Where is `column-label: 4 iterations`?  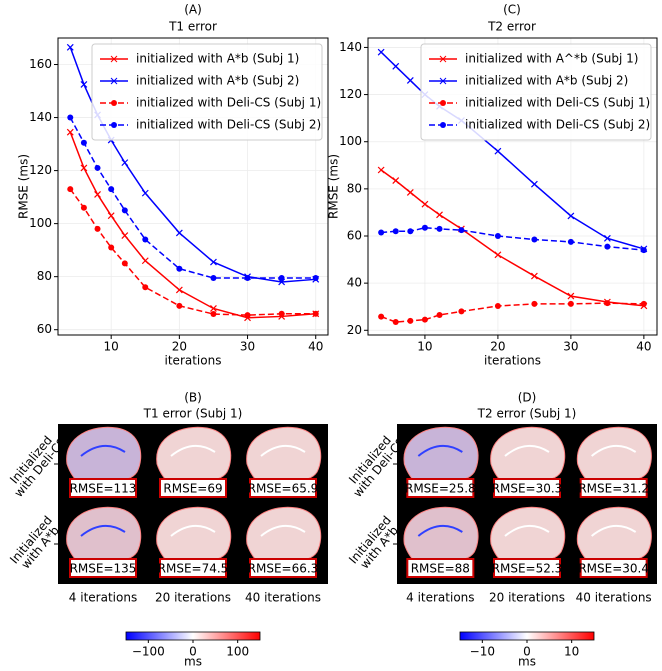
column-label: 4 iterations is located at coordinates (440, 598).